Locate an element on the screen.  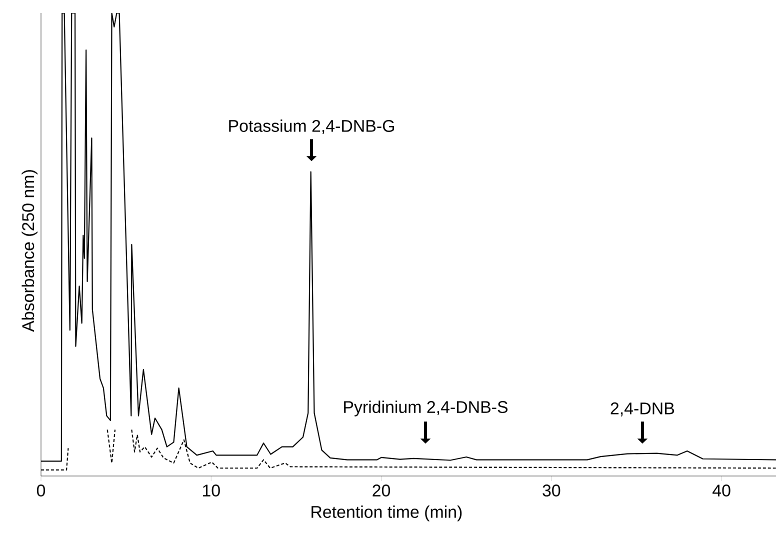
x-tick-label: 20 is located at coordinates (381, 490).